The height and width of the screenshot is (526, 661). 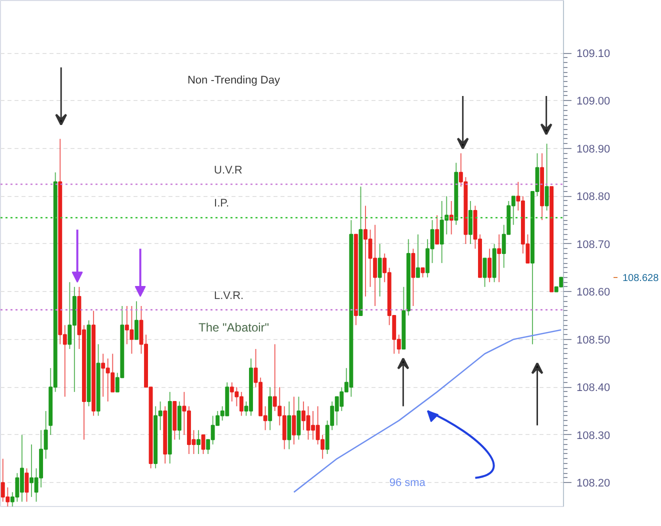 I want to click on annotation: The "Abatoir", so click(x=234, y=327).